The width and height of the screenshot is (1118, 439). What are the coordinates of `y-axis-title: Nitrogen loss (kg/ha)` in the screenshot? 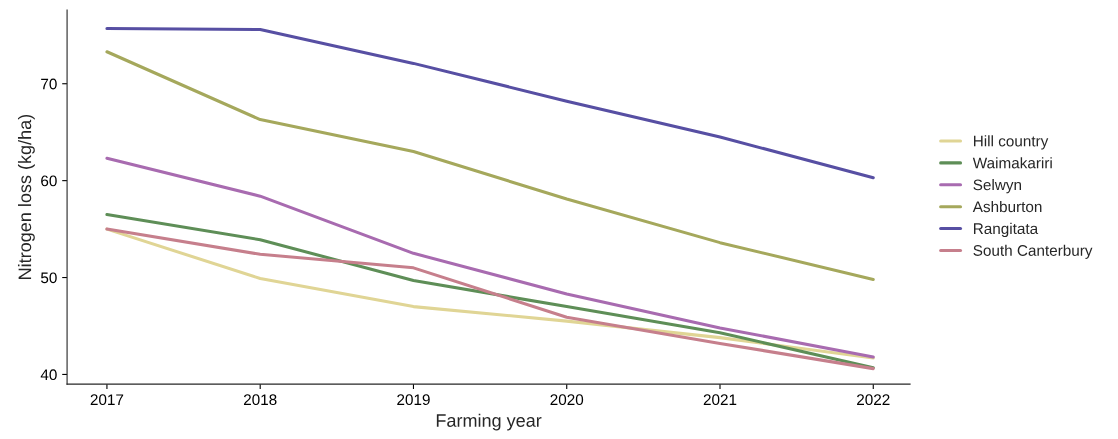 It's located at (26, 196).